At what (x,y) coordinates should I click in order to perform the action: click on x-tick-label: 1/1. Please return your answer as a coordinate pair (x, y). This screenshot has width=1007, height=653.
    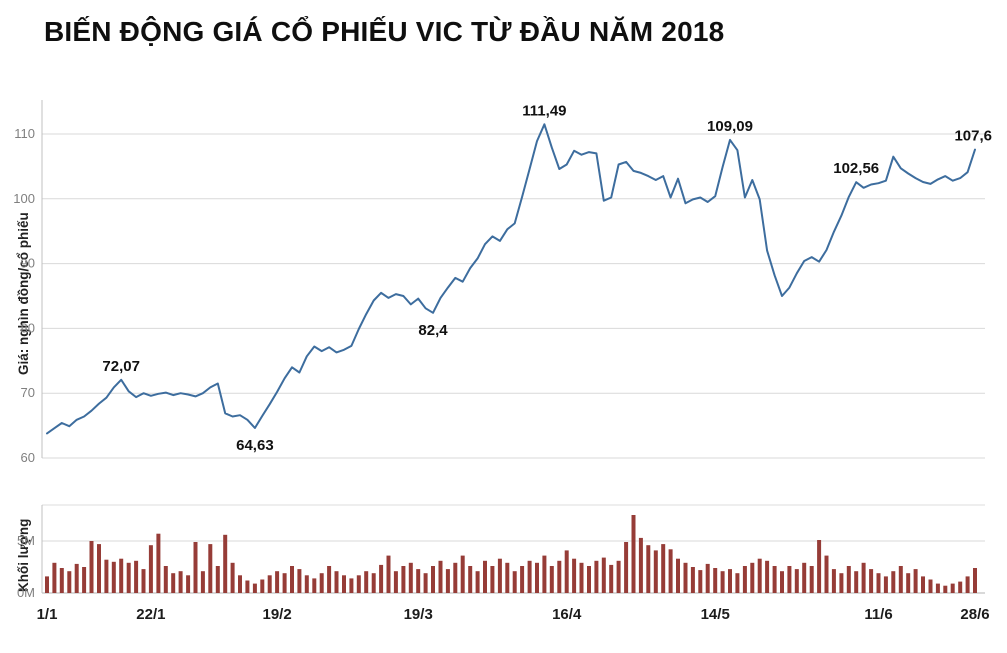
    Looking at the image, I should click on (47, 614).